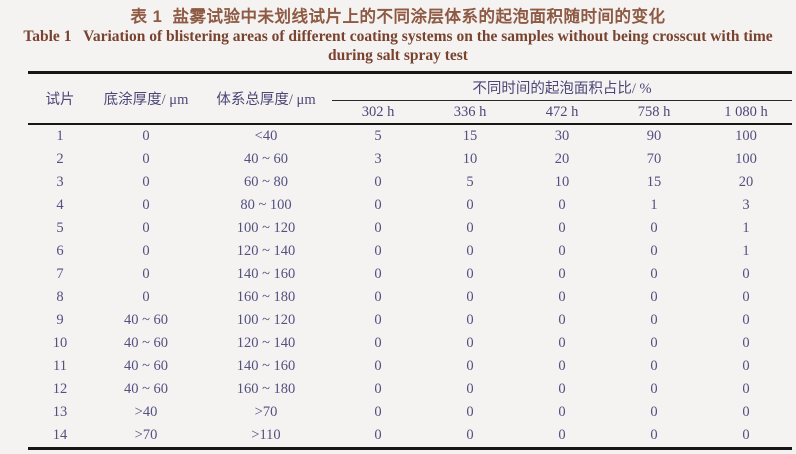  I want to click on table-row: 13 >40 >70 0 0 0 0 0, so click(410, 412).